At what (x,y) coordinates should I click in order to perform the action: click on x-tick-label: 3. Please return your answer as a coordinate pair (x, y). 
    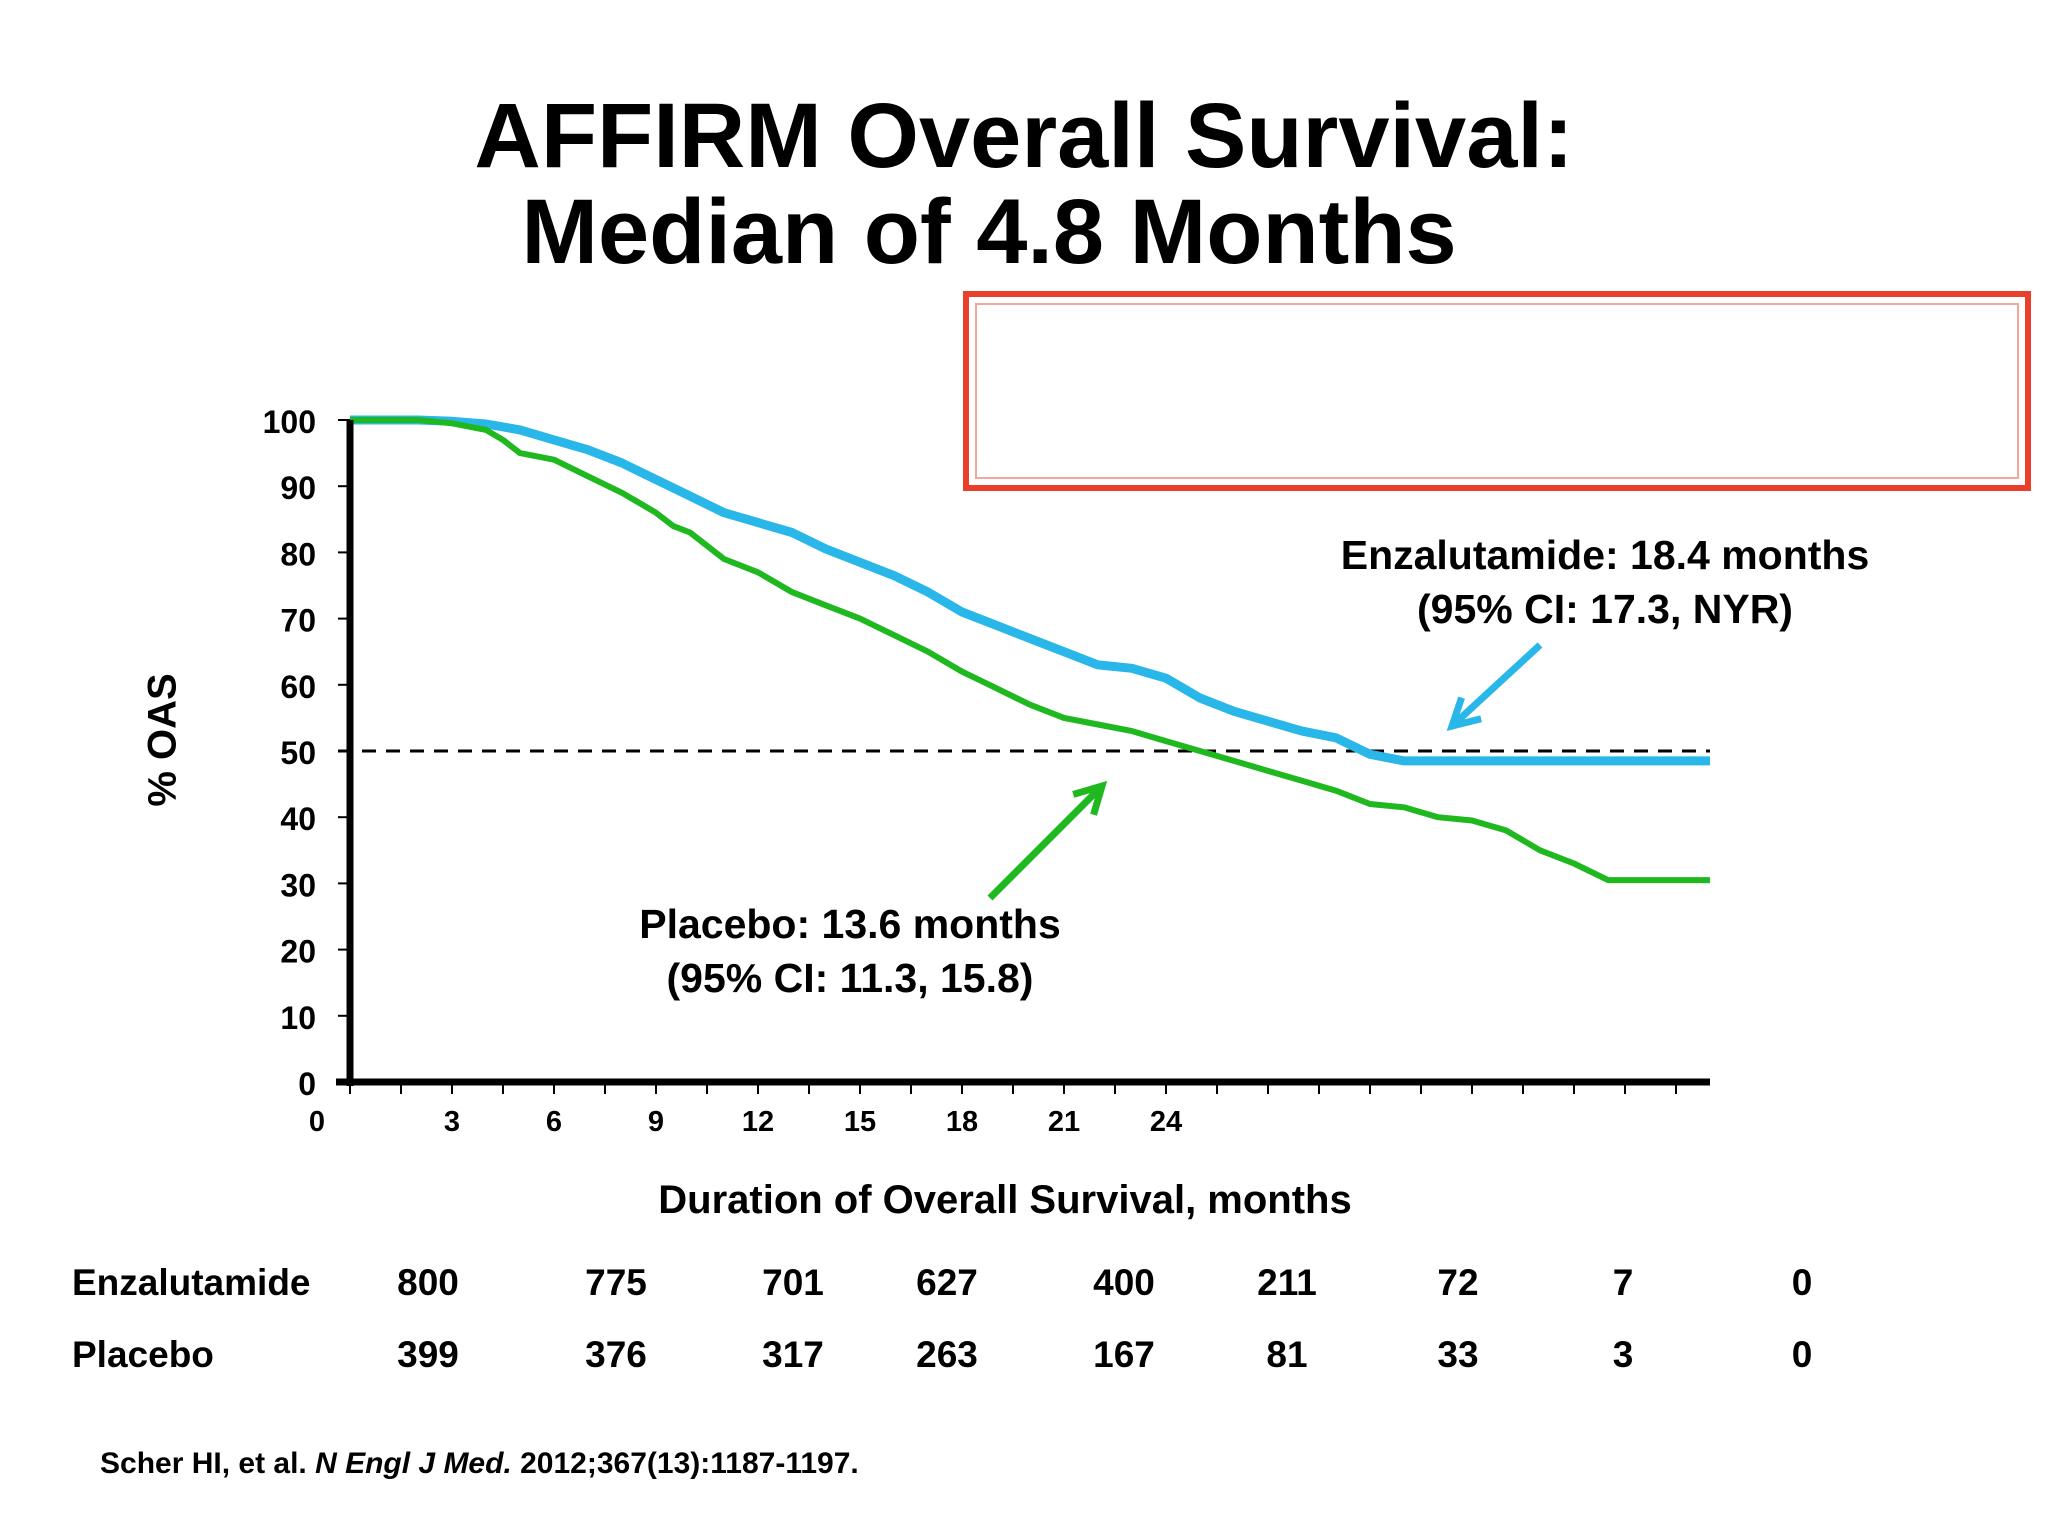
    Looking at the image, I should click on (452, 1122).